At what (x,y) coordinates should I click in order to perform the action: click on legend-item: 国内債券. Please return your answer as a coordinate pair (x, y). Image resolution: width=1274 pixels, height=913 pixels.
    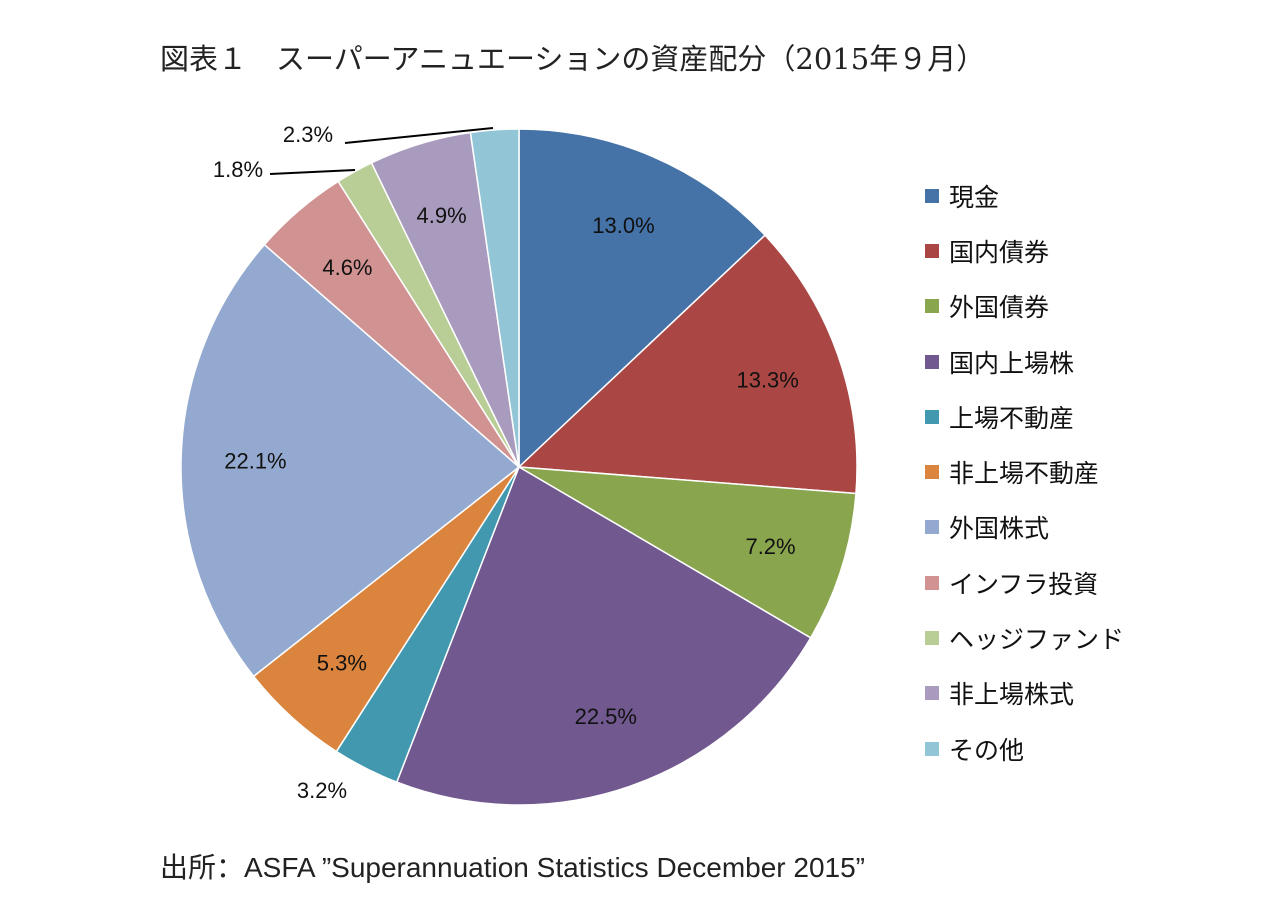
    Looking at the image, I should click on (1024, 250).